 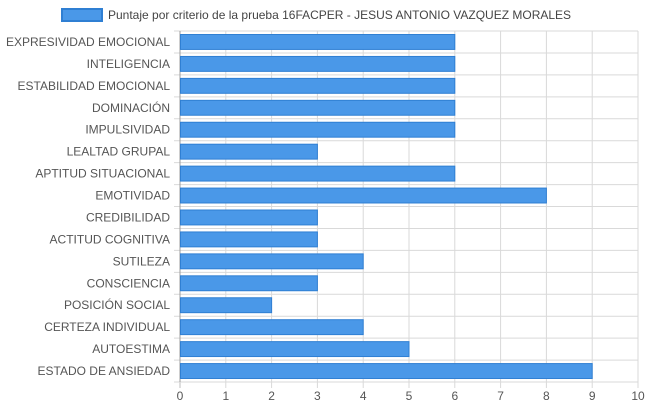 What do you see at coordinates (454, 396) in the screenshot?
I see `x-tick-label: 6` at bounding box center [454, 396].